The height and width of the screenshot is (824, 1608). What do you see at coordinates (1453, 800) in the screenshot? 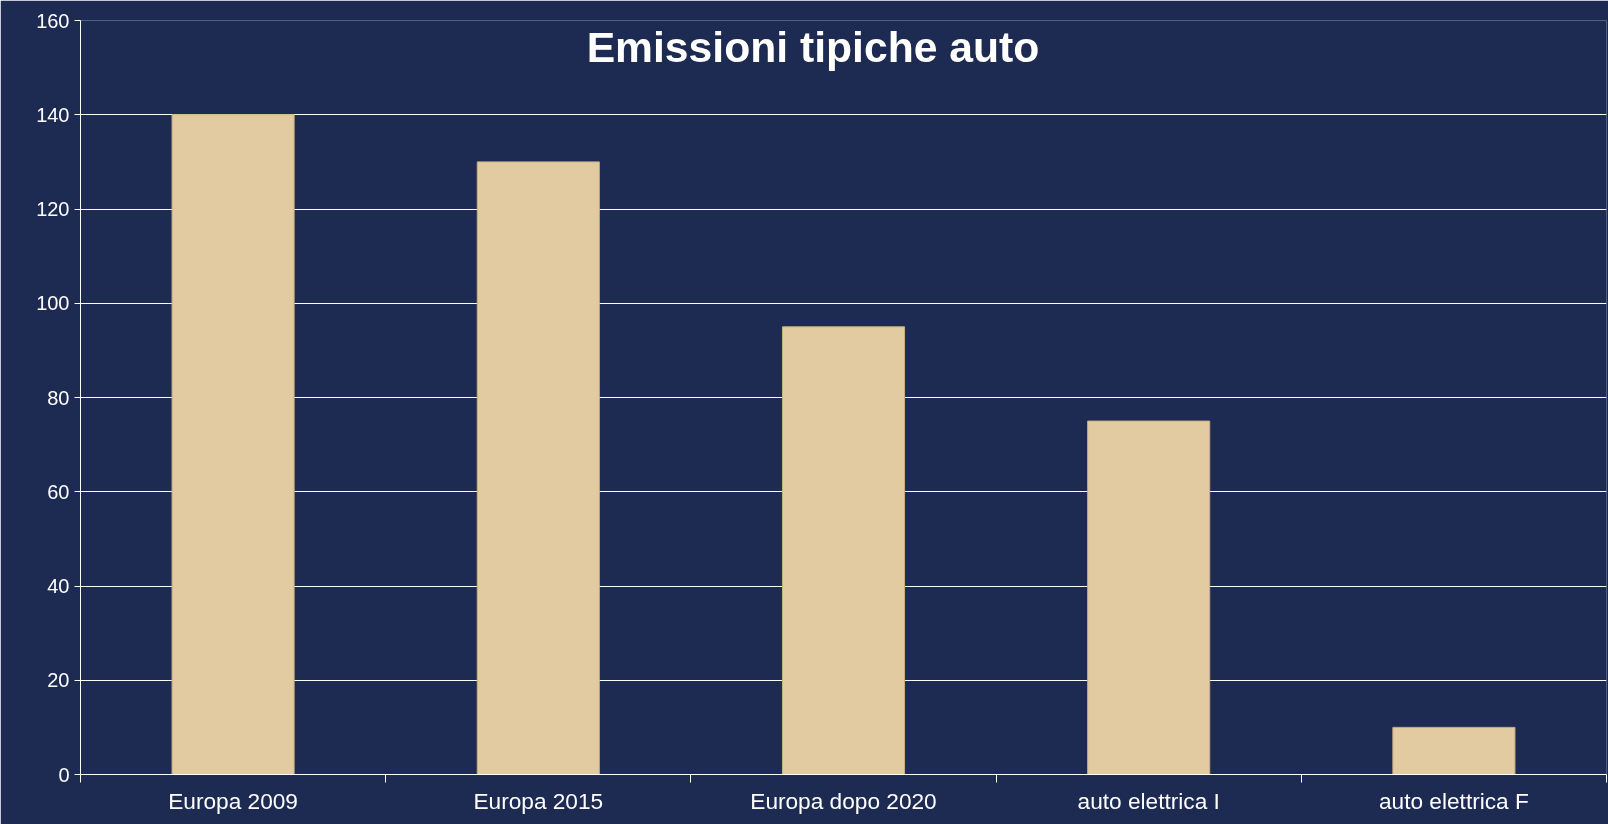
I see `x-tick-label: auto elettrica F` at bounding box center [1453, 800].